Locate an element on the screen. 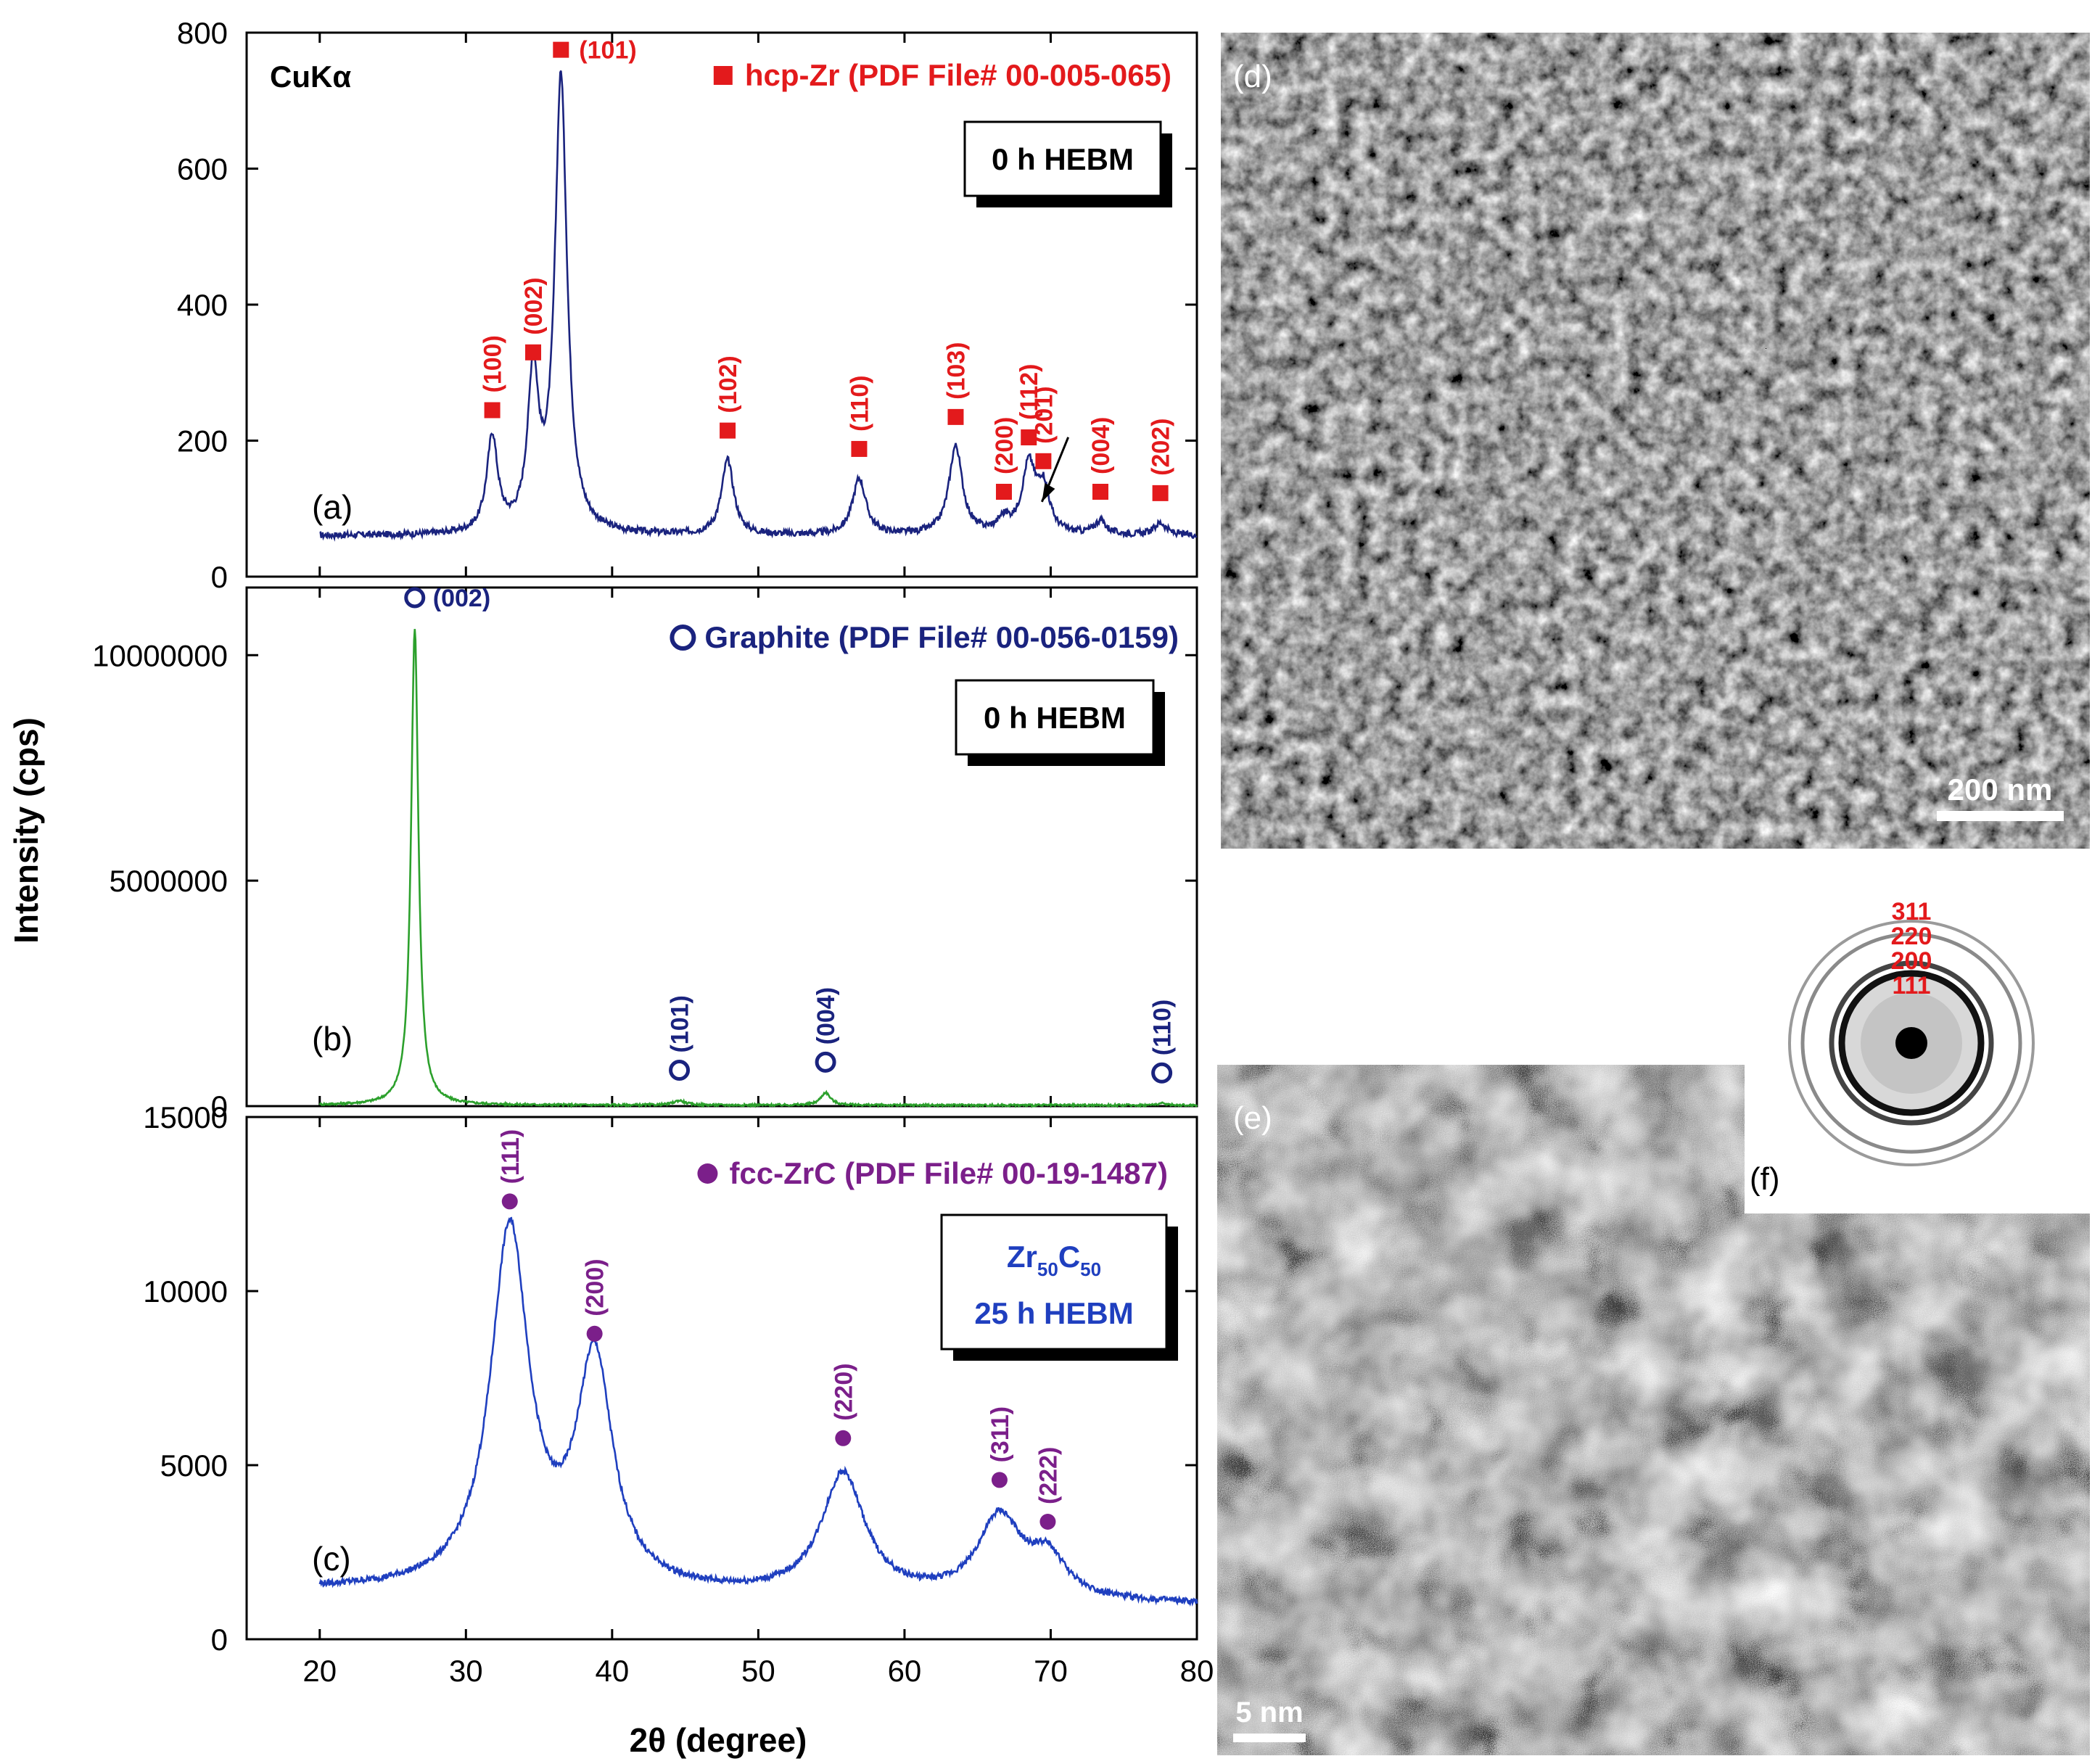 This screenshot has height=1764, width=2100. x-axis-label: 2θ (degree) is located at coordinates (718, 1740).